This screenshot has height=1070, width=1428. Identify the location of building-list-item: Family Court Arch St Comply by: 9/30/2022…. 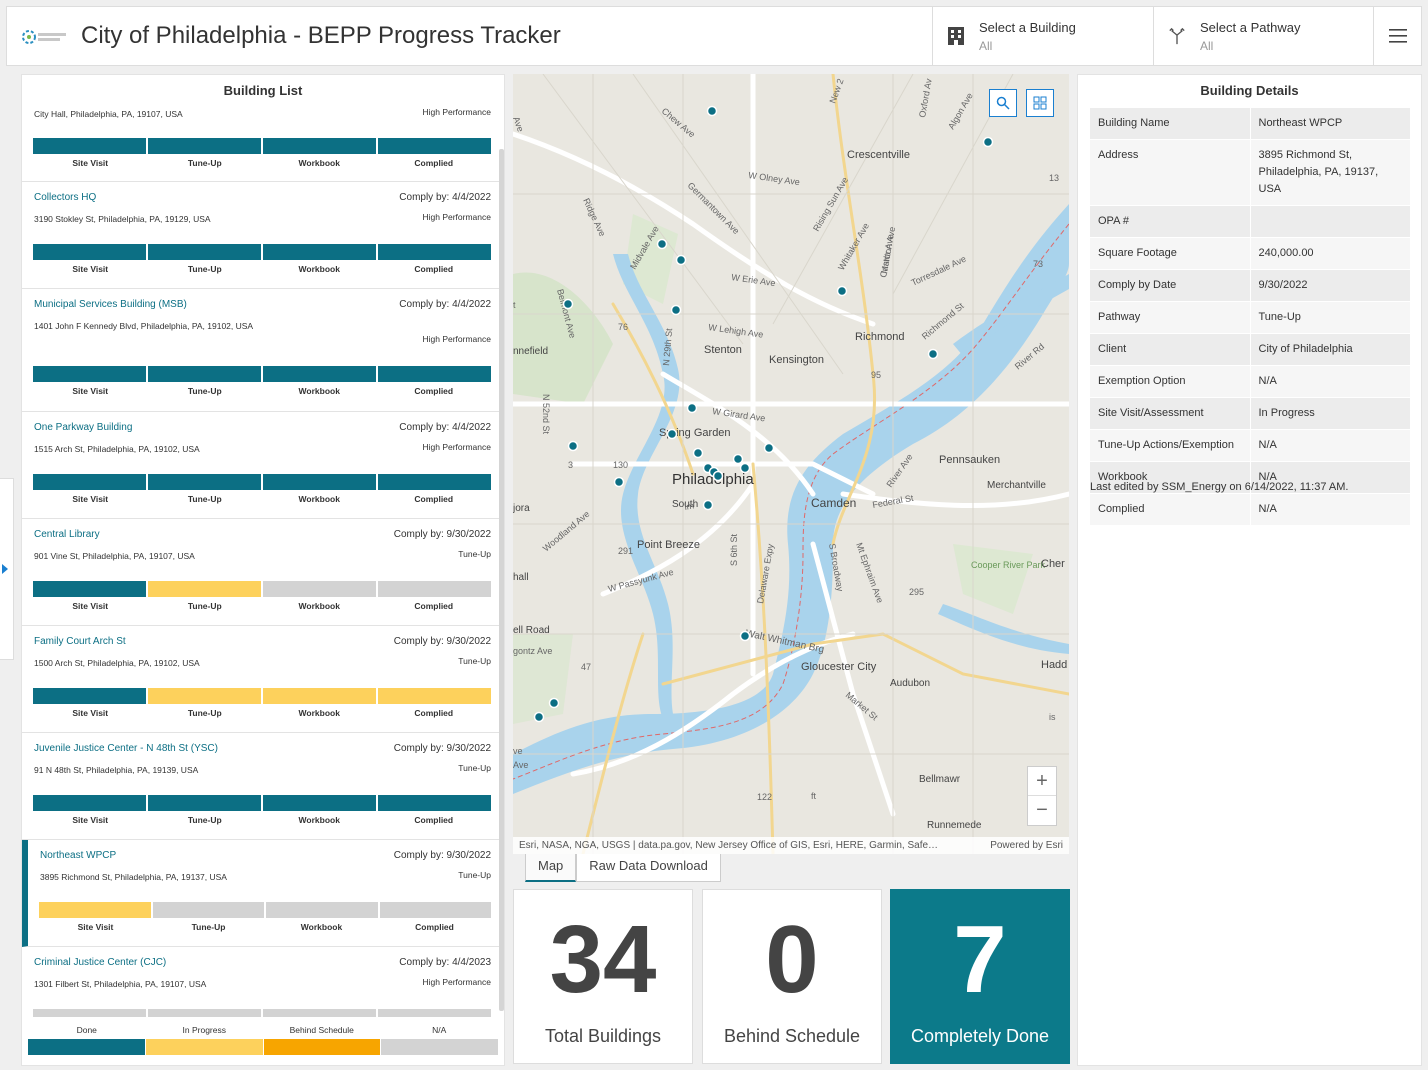
(260, 679).